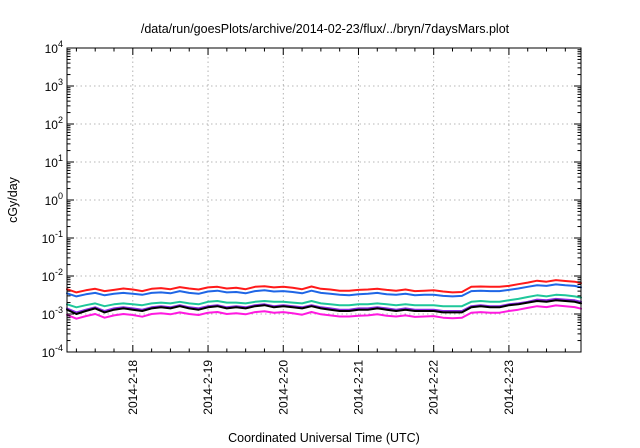 The width and height of the screenshot is (640, 448). I want to click on x-tick-label: 2014-2-21, so click(358, 387).